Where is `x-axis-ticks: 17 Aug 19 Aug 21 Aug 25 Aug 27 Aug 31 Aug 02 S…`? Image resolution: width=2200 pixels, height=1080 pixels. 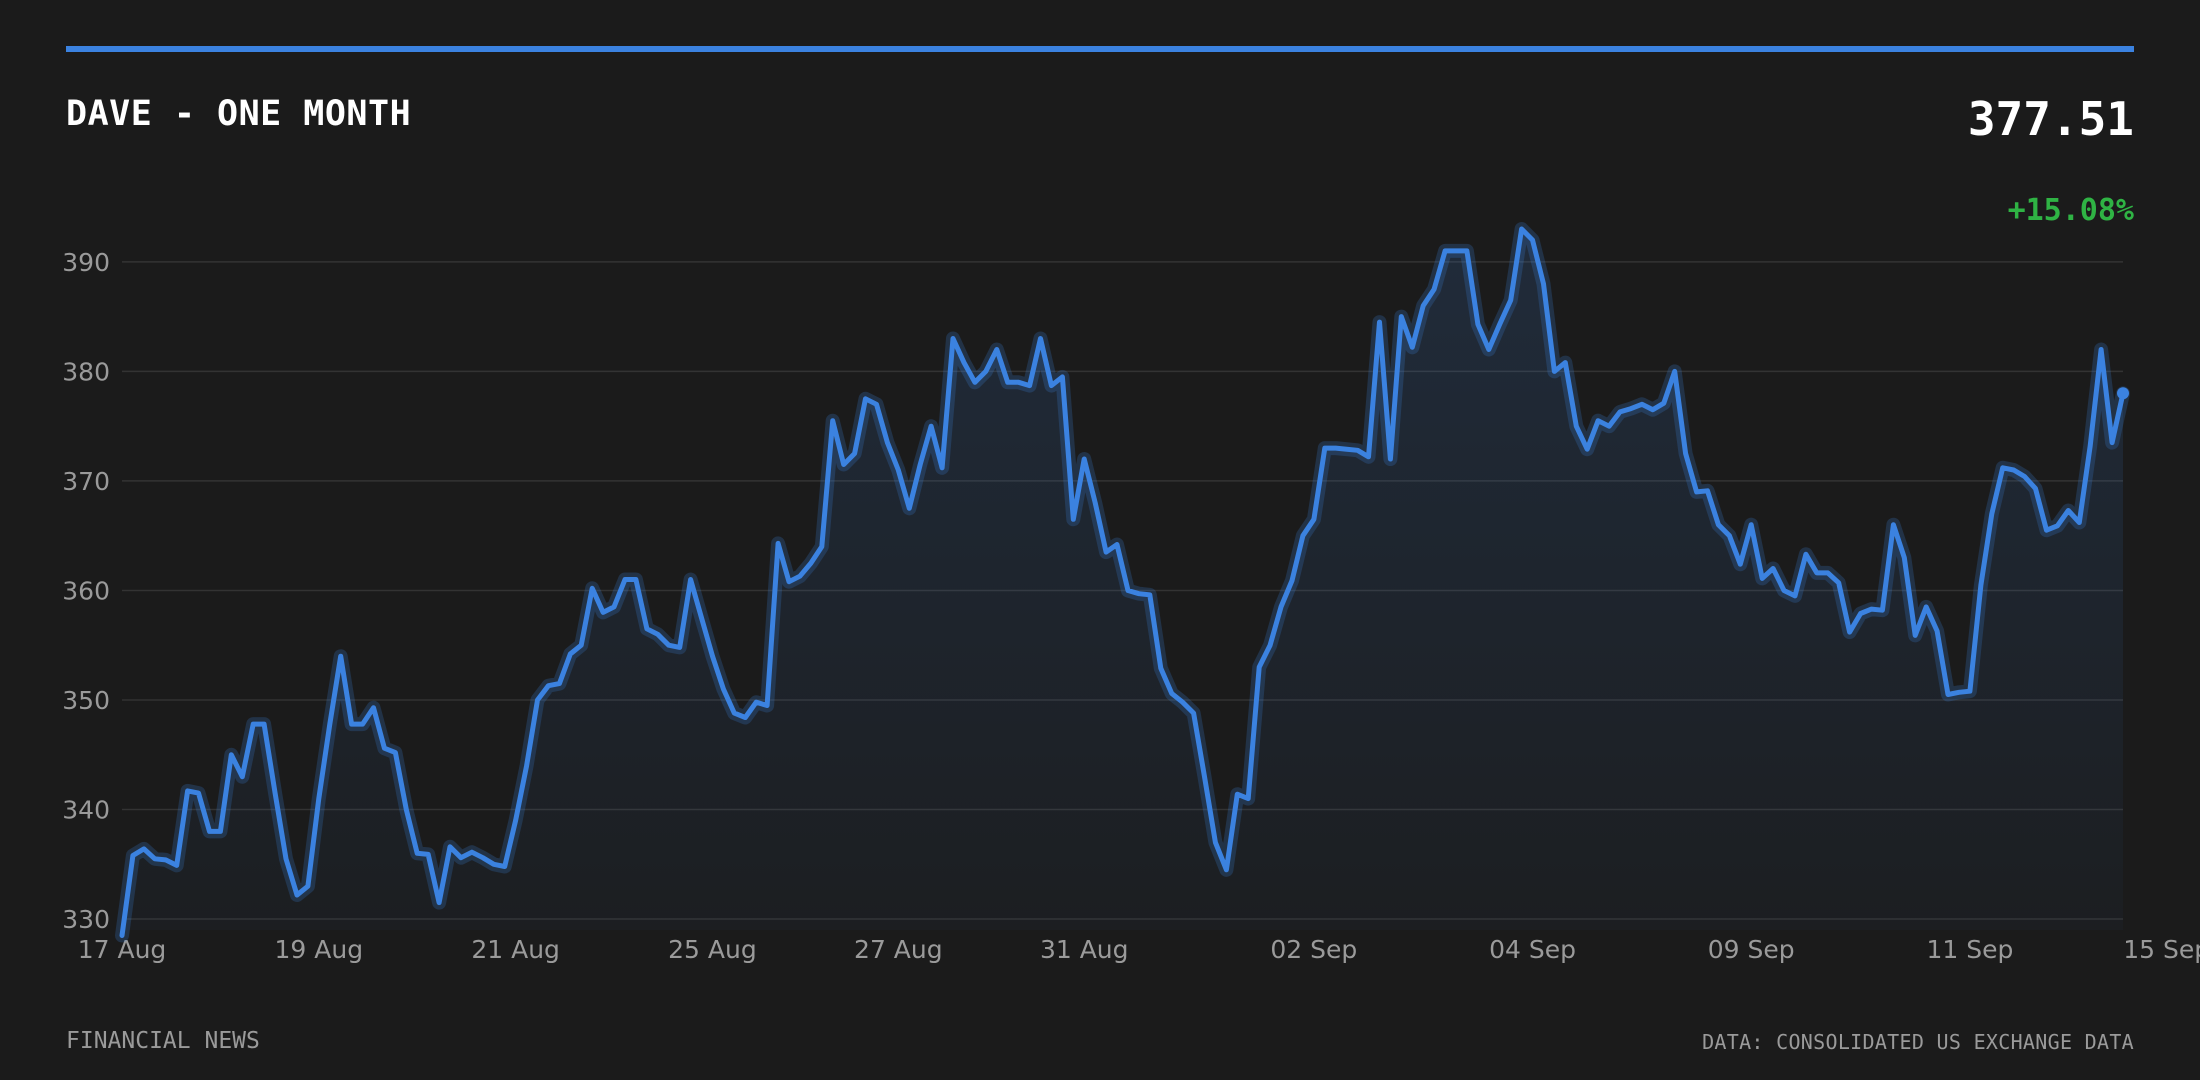
x-axis-ticks: 17 Aug 19 Aug 21 Aug 25 Aug 27 Aug 31 Aug 02 S… is located at coordinates (1139, 949).